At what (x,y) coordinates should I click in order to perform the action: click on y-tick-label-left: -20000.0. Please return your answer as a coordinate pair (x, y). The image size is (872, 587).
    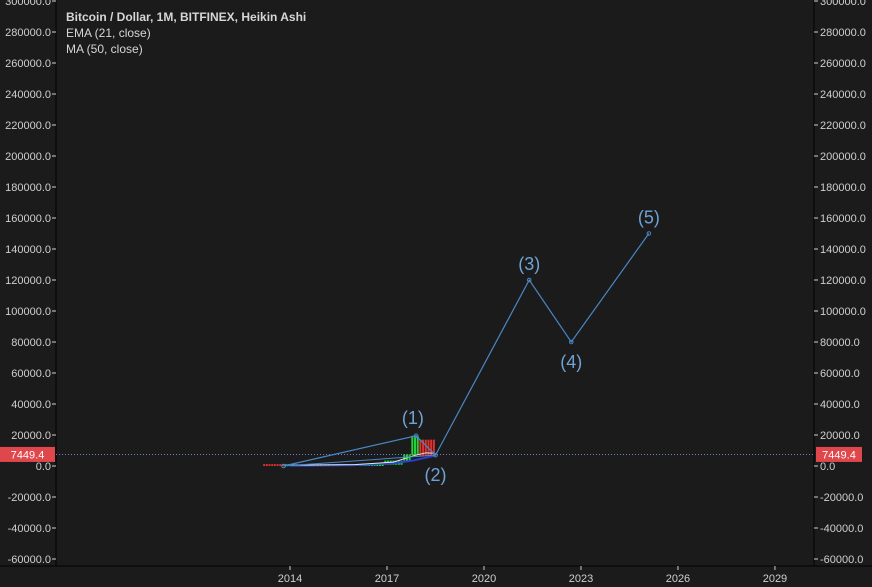
    Looking at the image, I should click on (29, 498).